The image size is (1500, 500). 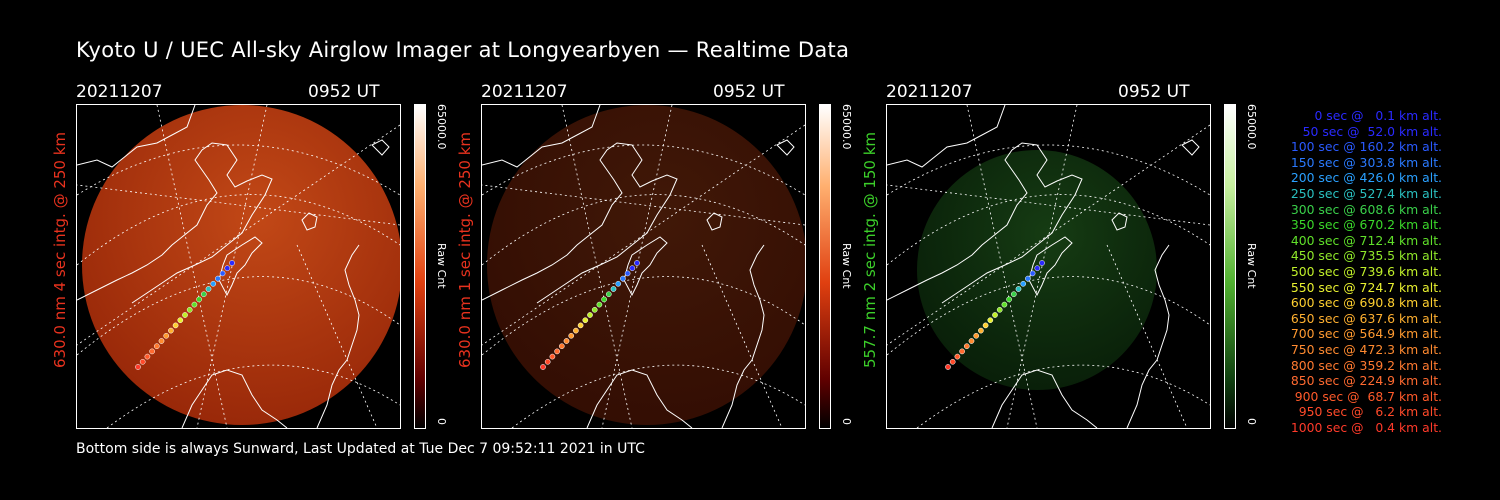 What do you see at coordinates (846, 266) in the screenshot?
I see `panel-2-colorbar-unit: Raw Cnt` at bounding box center [846, 266].